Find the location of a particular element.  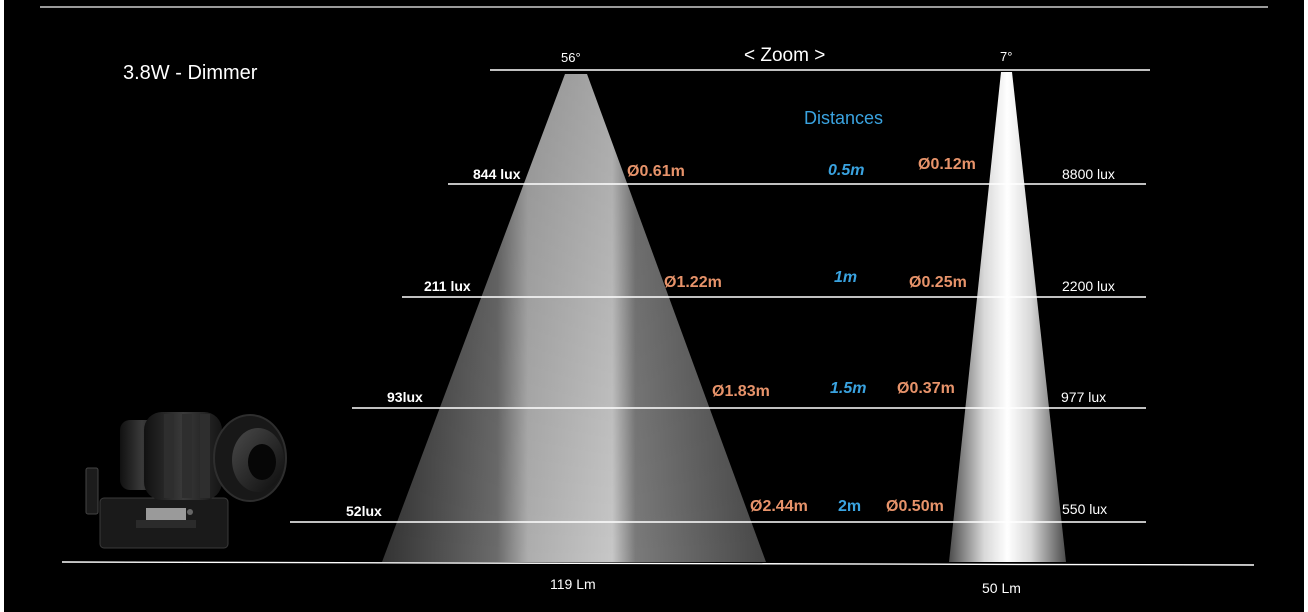

narrow-lux-label: 8800 lux is located at coordinates (1088, 174).